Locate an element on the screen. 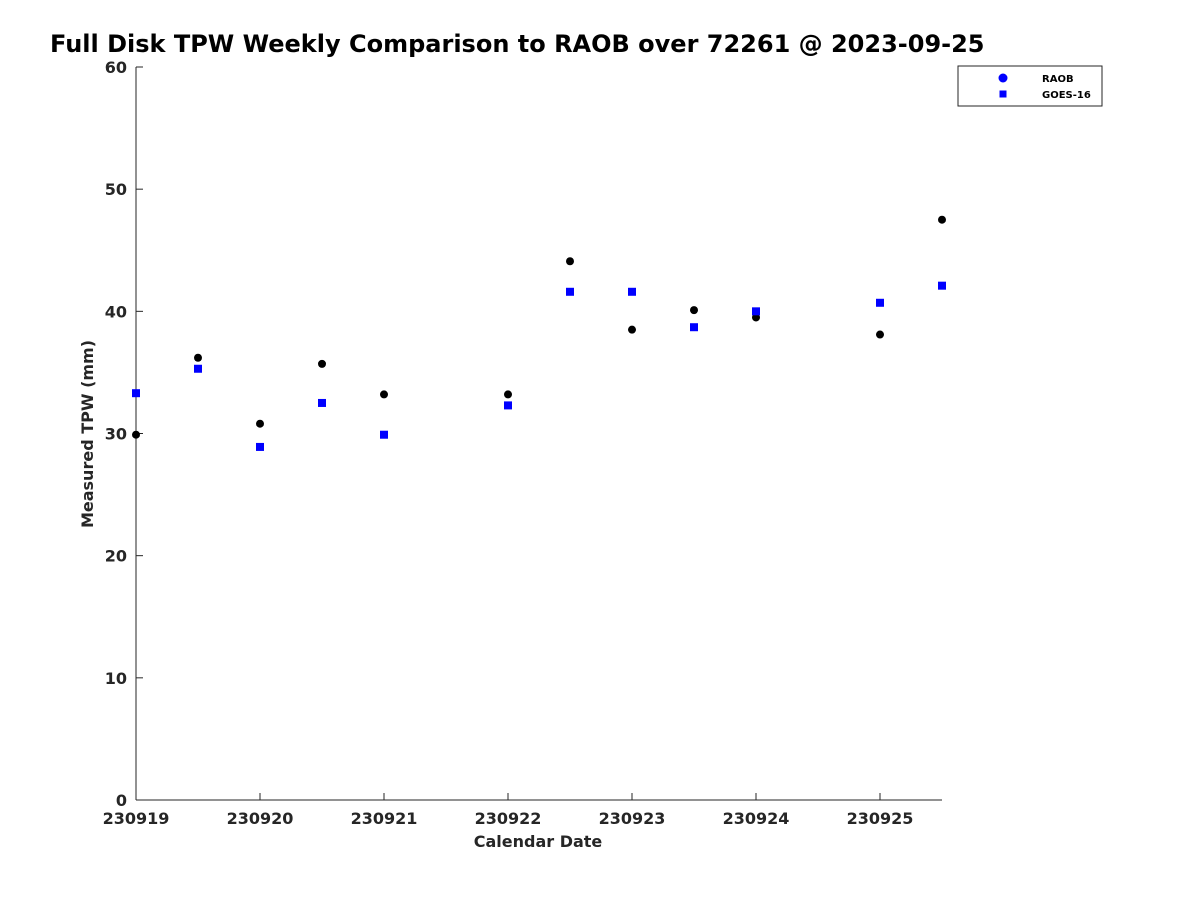  y-axis-label: Measured TPW (mm) is located at coordinates (87, 434).